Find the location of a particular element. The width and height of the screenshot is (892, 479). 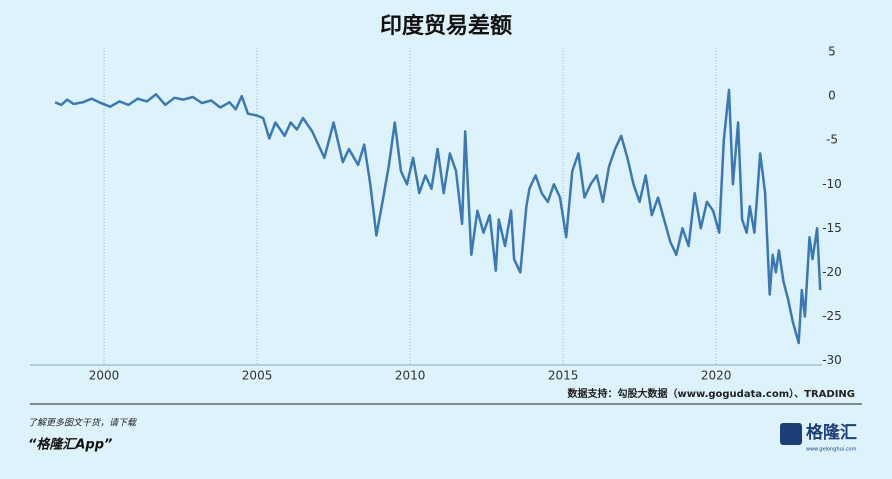

footer-note: 了解更多图文干货，请下载 is located at coordinates (82, 423).